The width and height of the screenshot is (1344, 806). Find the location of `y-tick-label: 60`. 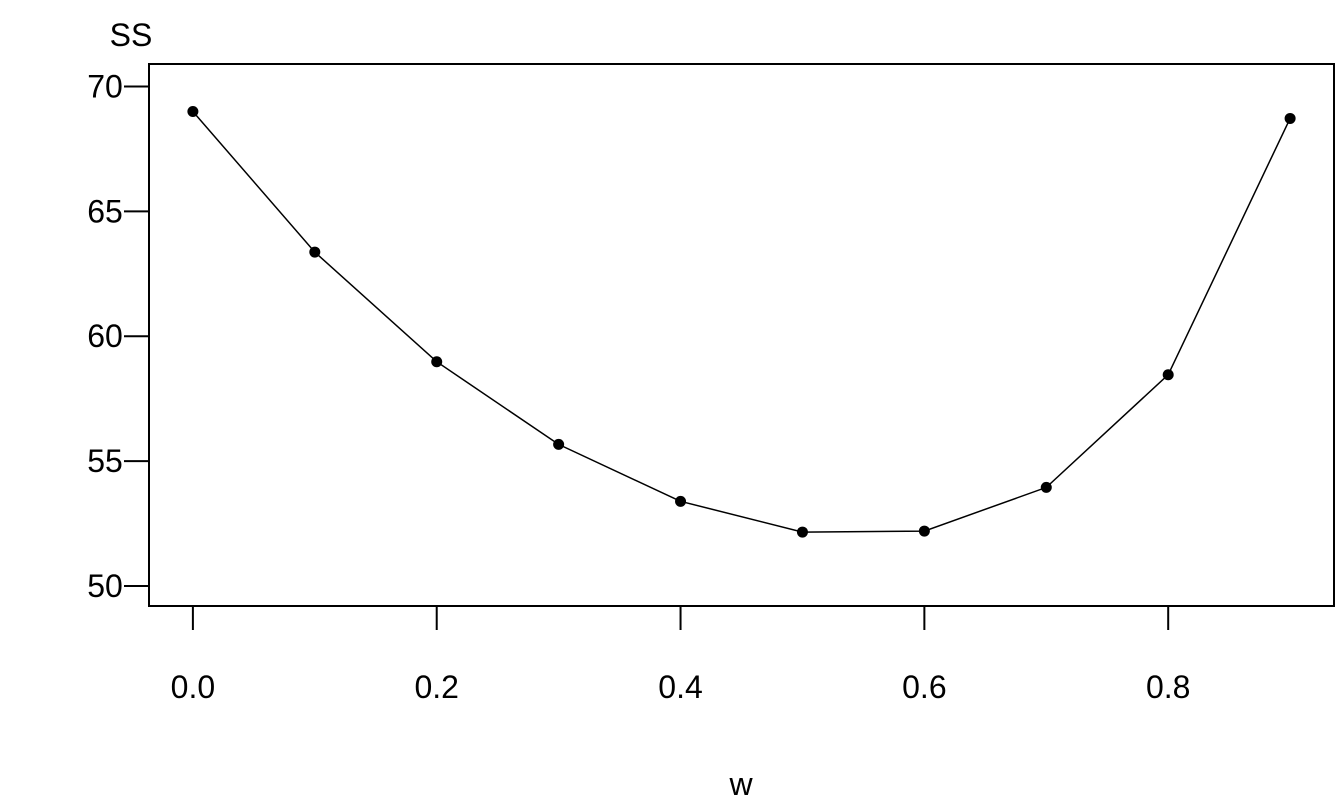

y-tick-label: 60 is located at coordinates (105, 336).